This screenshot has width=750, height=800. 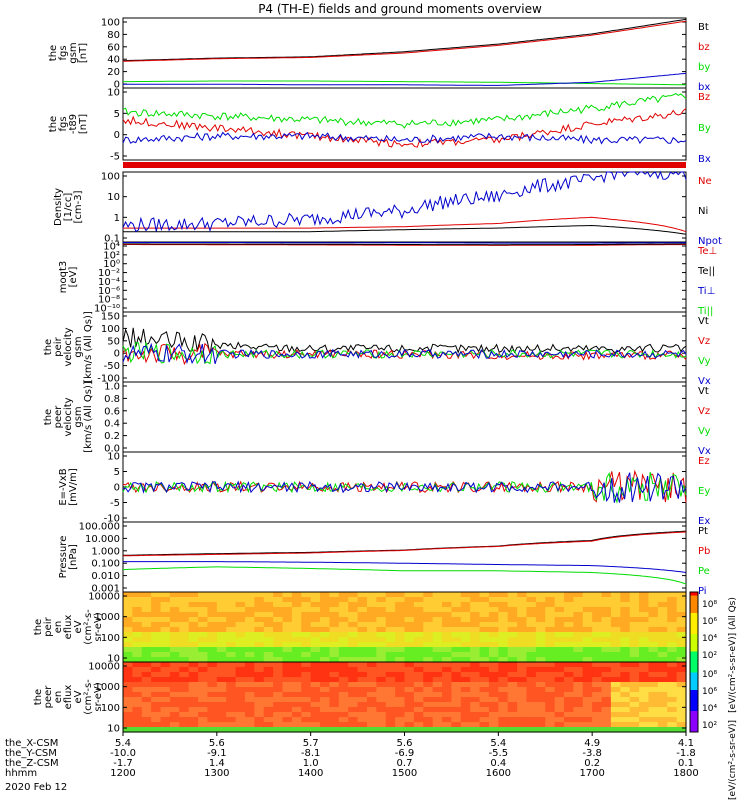 What do you see at coordinates (111, 264) in the screenshot?
I see `y-tick-label: 10⁰` at bounding box center [111, 264].